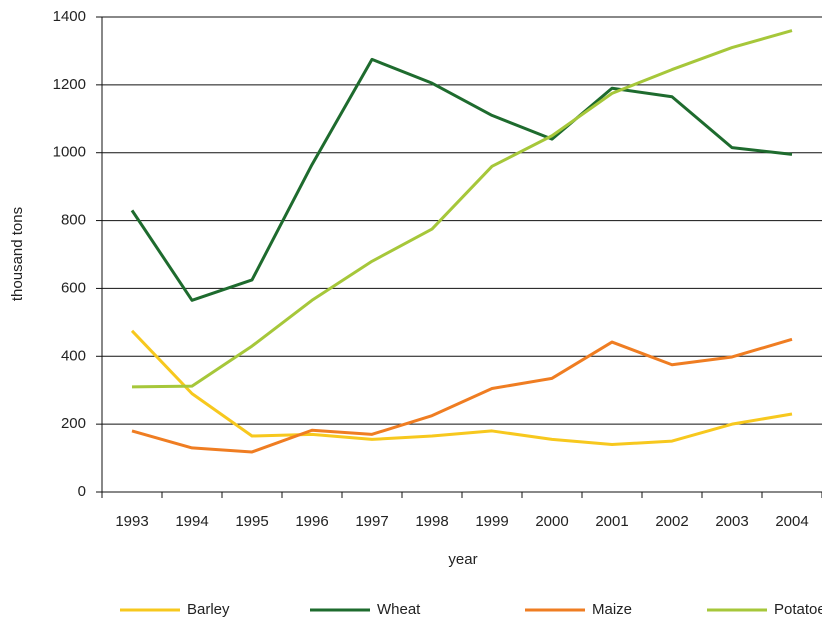 The width and height of the screenshot is (822, 626). Describe the element at coordinates (791, 521) in the screenshot. I see `x-tick-label: 2004` at that location.